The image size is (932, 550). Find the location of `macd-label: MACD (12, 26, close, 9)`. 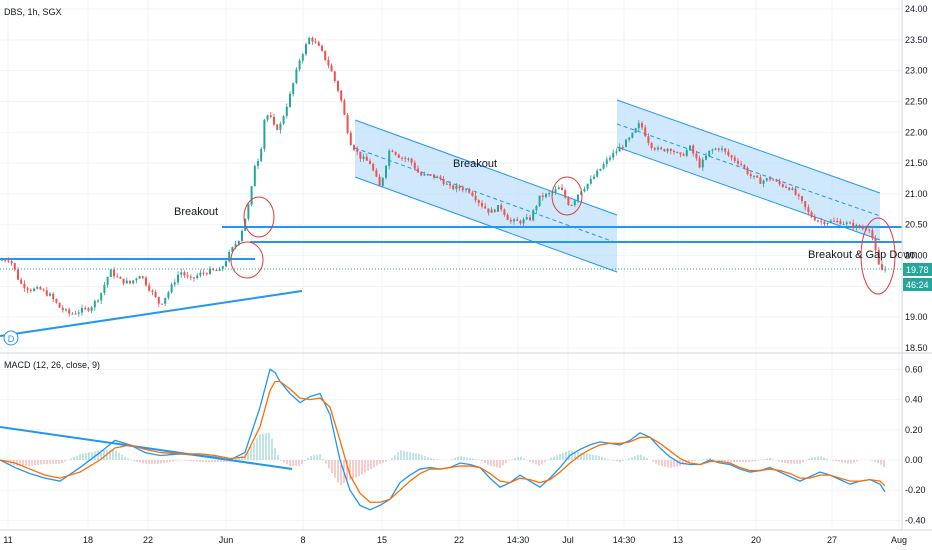

macd-label: MACD (12, 26, close, 9) is located at coordinates (52, 365).